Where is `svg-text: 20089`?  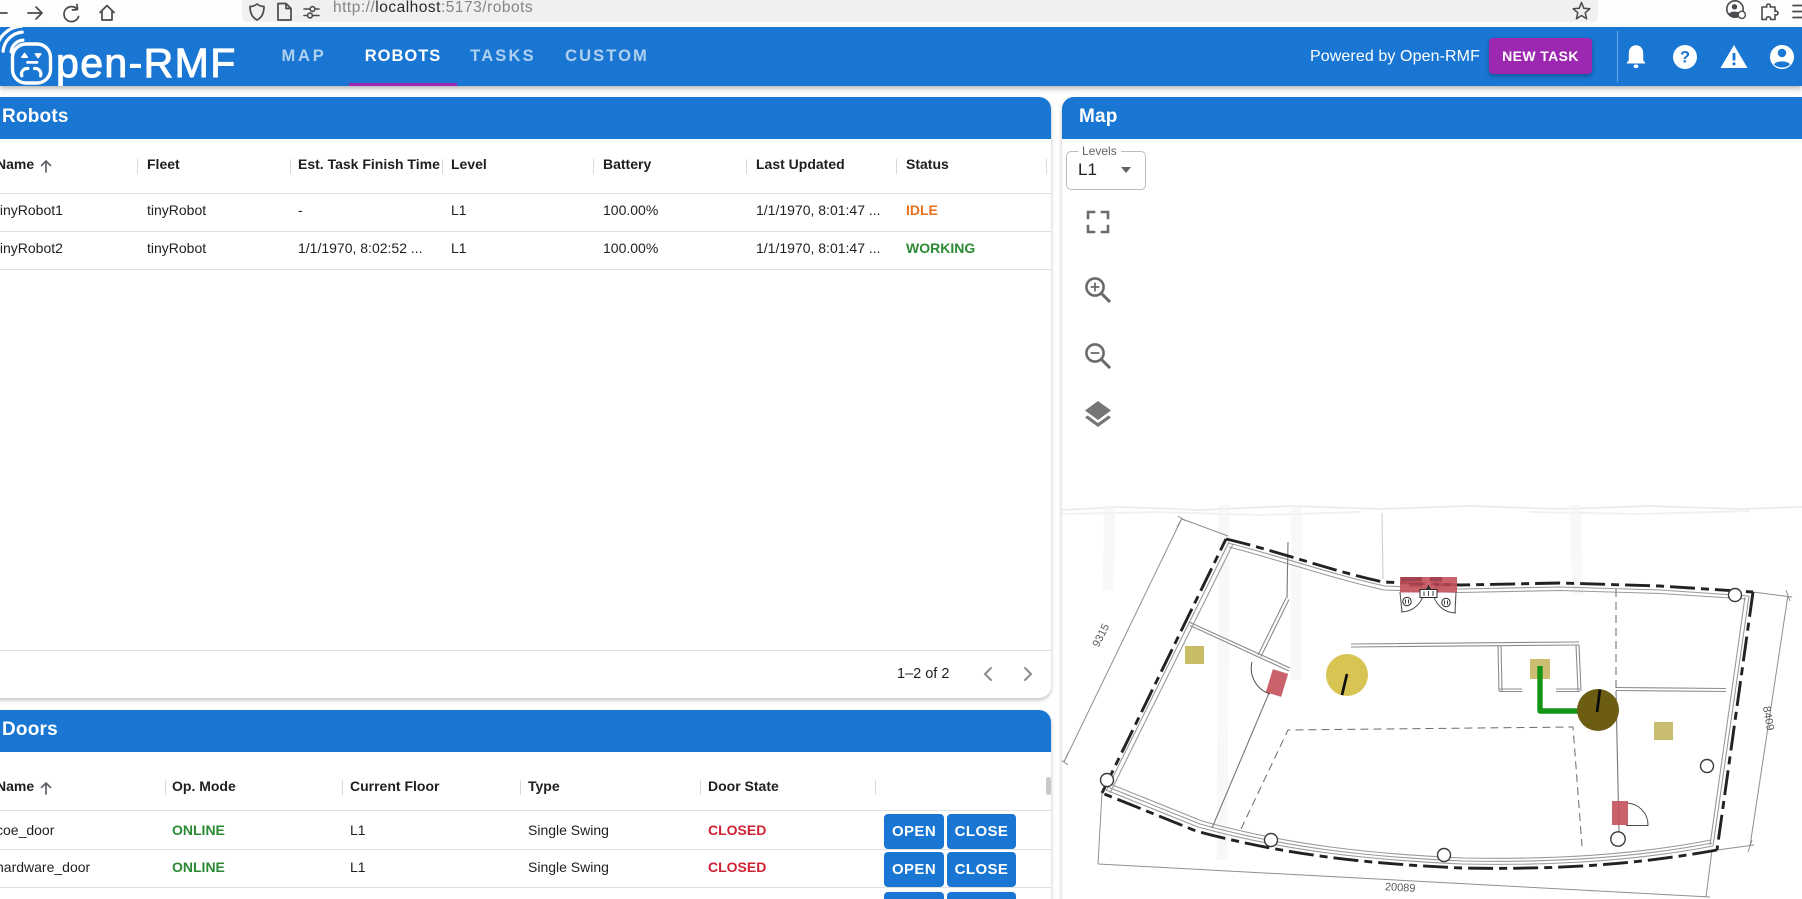 svg-text: 20089 is located at coordinates (1400, 888).